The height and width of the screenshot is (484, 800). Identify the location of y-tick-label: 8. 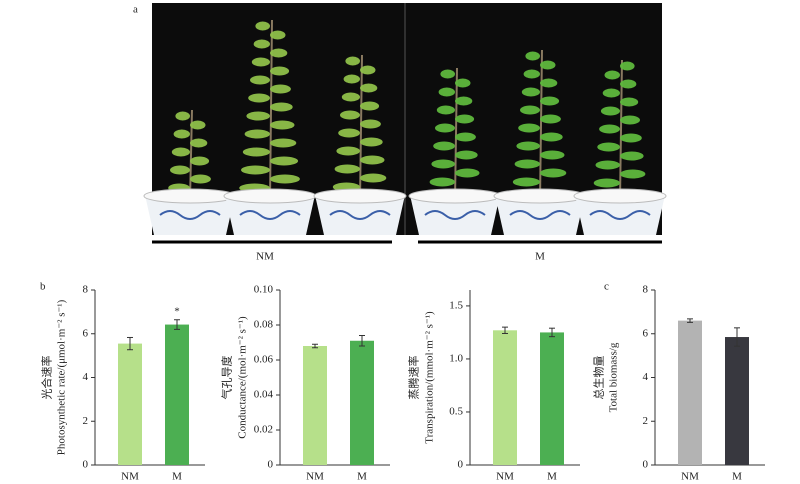
(86, 290).